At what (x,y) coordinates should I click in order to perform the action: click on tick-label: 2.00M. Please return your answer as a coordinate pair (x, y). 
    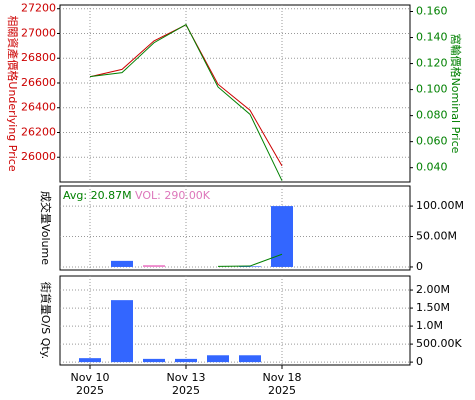
    Looking at the image, I should click on (433, 289).